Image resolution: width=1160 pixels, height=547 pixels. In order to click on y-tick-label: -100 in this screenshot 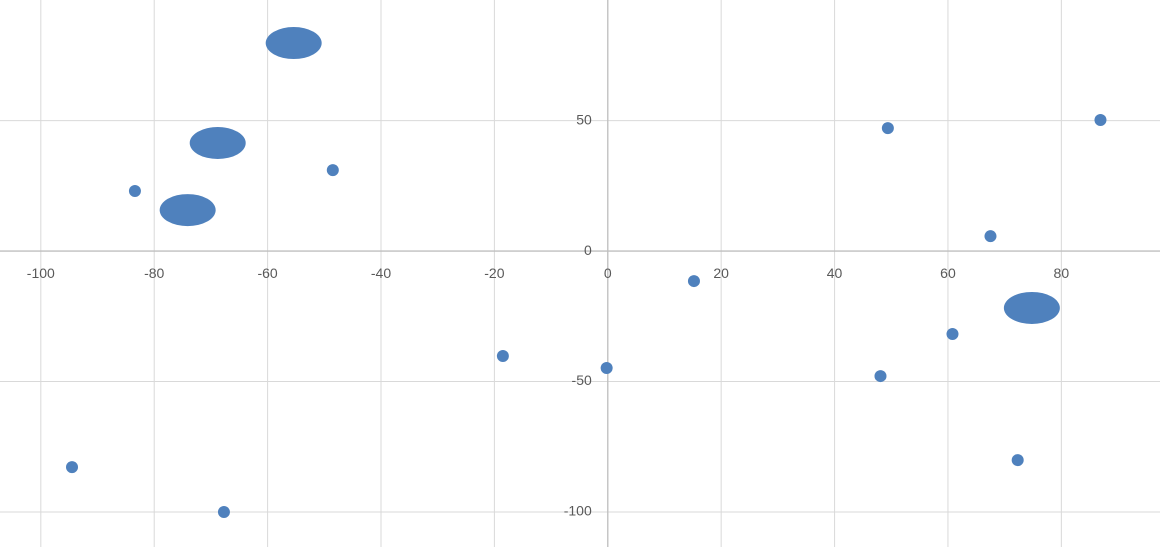, I will do `click(578, 511)`.